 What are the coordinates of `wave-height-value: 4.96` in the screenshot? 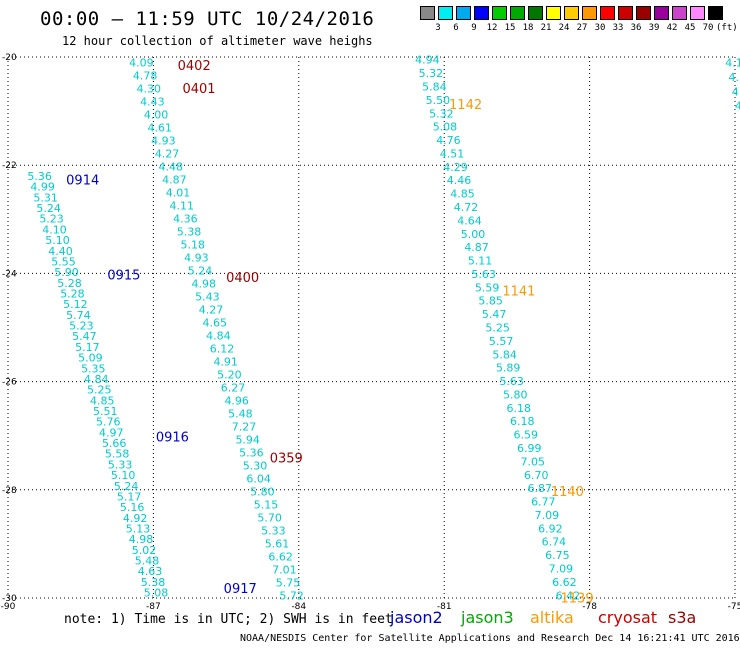 It's located at (236, 400).